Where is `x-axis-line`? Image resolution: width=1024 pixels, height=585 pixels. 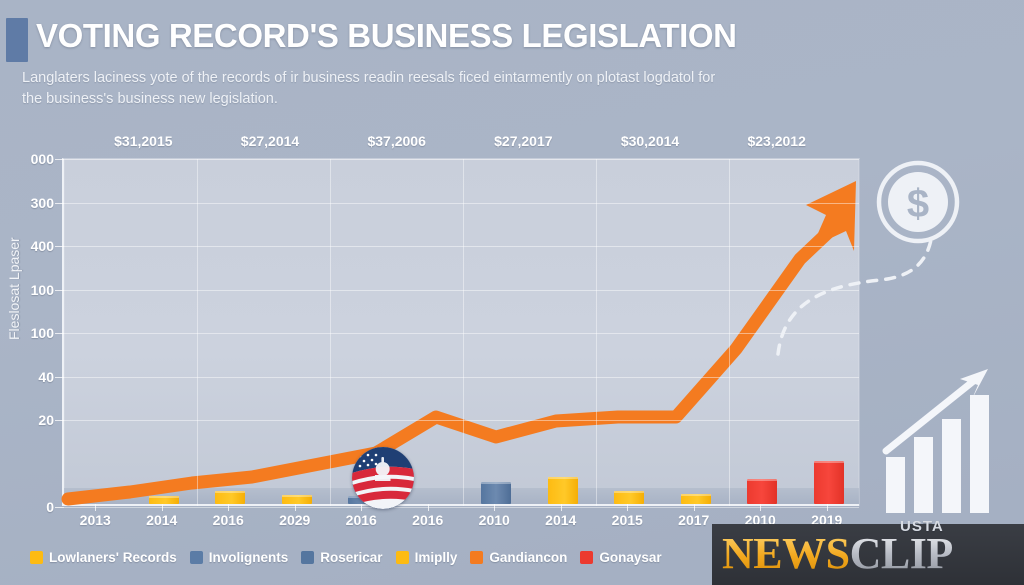 x-axis-line is located at coordinates (461, 505).